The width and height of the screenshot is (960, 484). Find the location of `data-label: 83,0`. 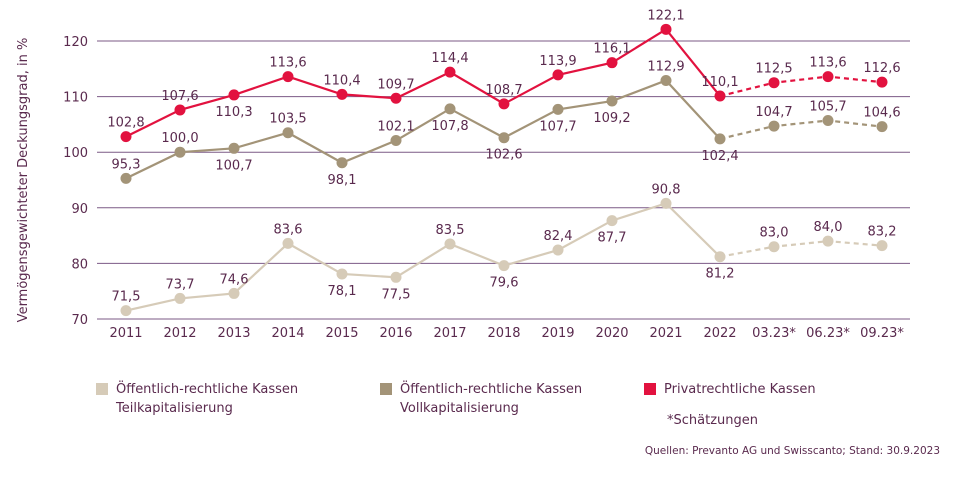

data-label: 83,0 is located at coordinates (774, 233).